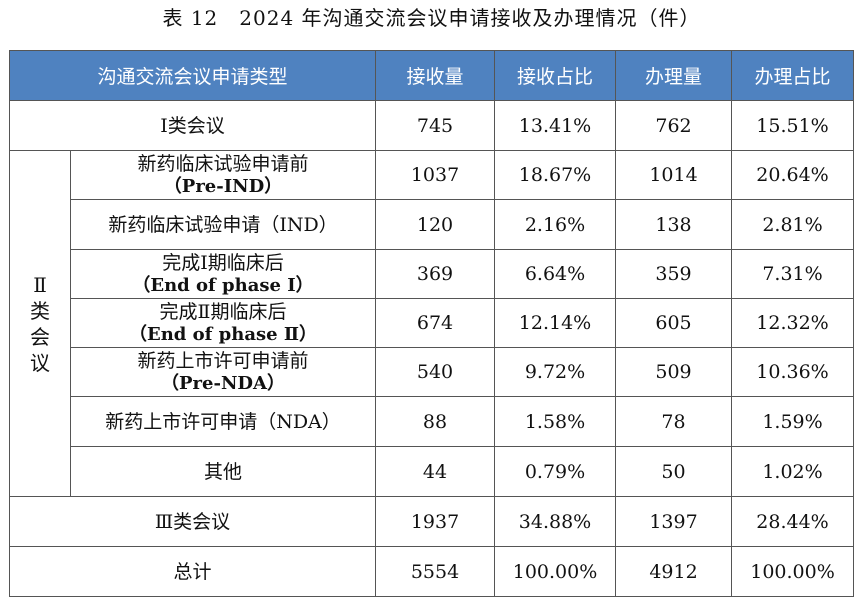 This screenshot has height=598, width=863. What do you see at coordinates (793, 75) in the screenshot?
I see `header-handled-pct: 办理占比` at bounding box center [793, 75].